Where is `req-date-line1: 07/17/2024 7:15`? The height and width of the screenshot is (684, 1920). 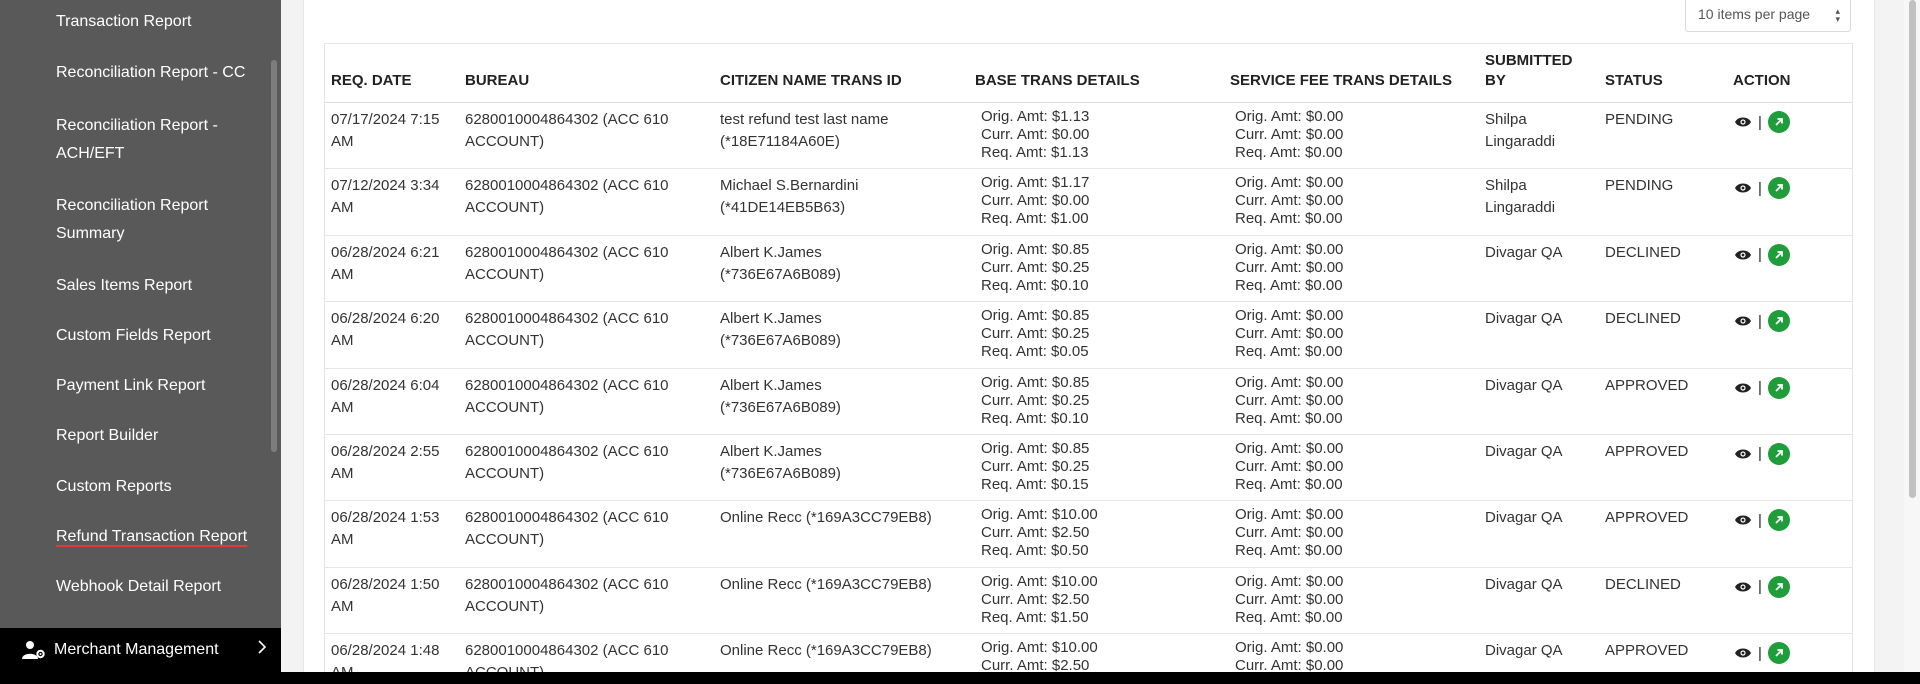
req-date-line1: 07/17/2024 7:15 is located at coordinates (385, 119).